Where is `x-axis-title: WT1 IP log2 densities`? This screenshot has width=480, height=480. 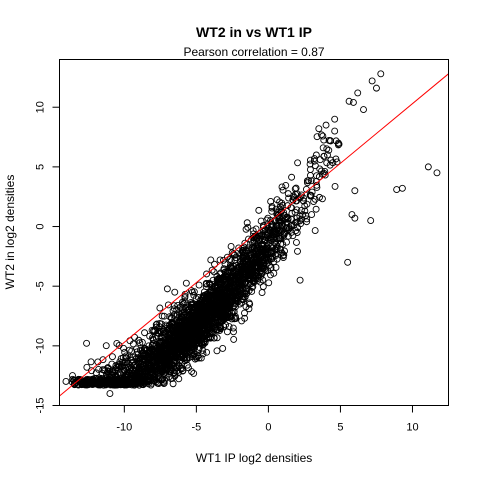 x-axis-title: WT1 IP log2 densities is located at coordinates (254, 458).